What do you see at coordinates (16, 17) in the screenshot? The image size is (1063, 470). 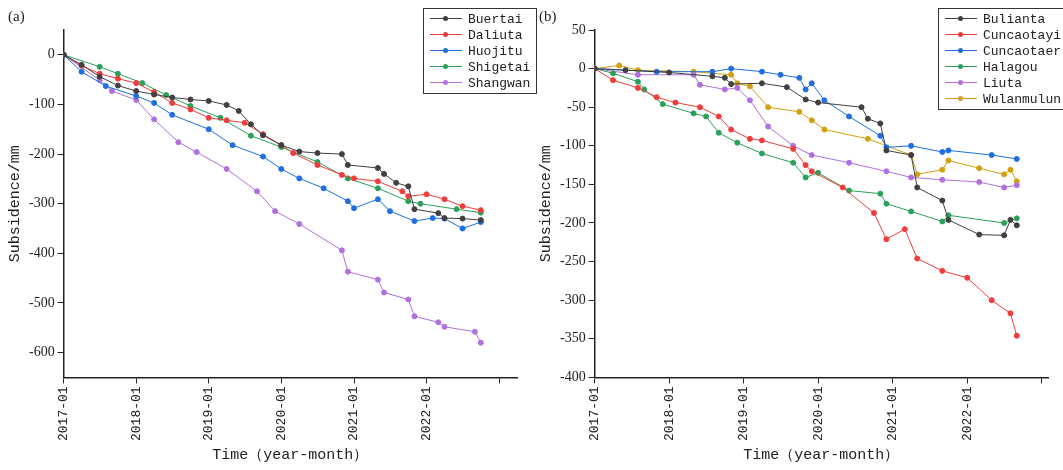 I see `text: (a)` at bounding box center [16, 17].